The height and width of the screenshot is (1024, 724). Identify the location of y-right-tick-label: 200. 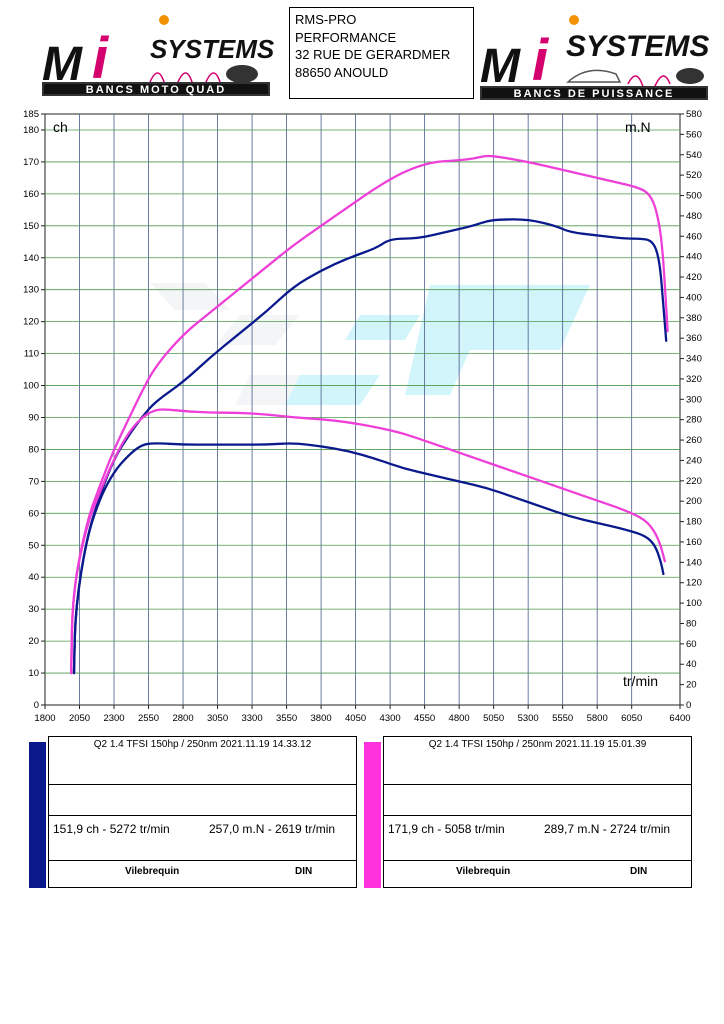
(694, 501).